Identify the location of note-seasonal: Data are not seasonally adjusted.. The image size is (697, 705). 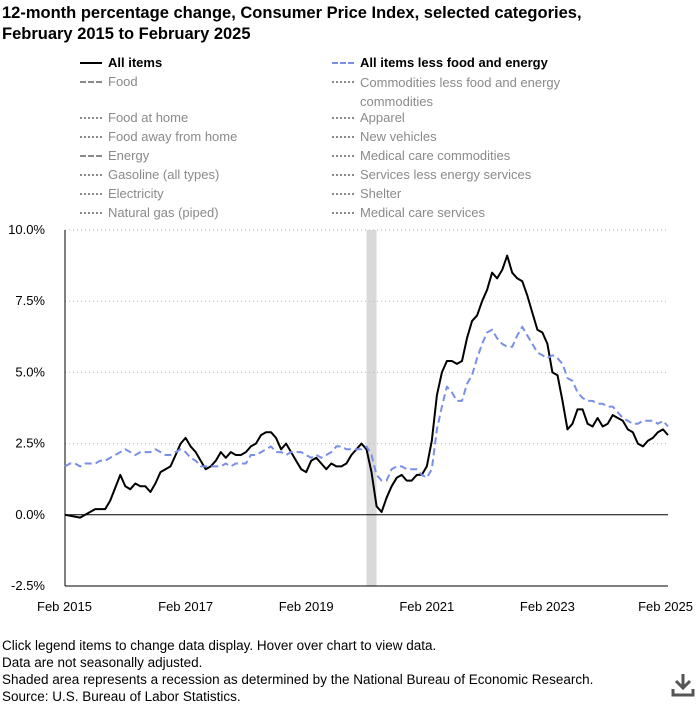
(102, 662).